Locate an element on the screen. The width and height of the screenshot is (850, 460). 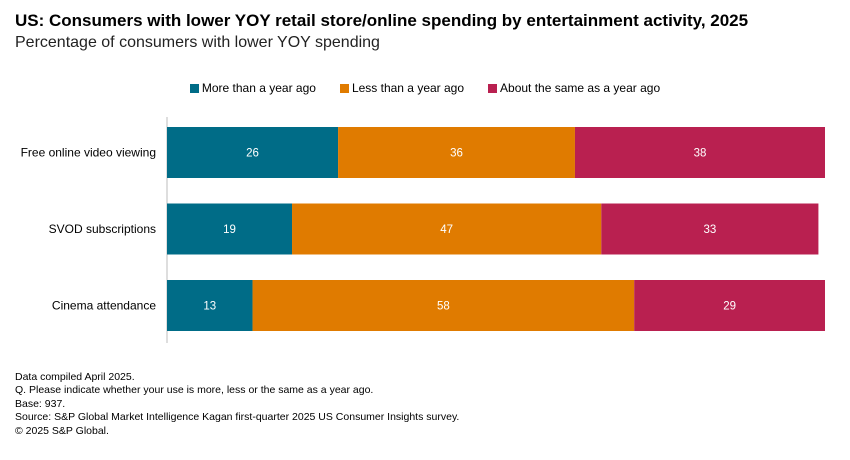
legend-item-more: More than a year ago is located at coordinates (252, 88).